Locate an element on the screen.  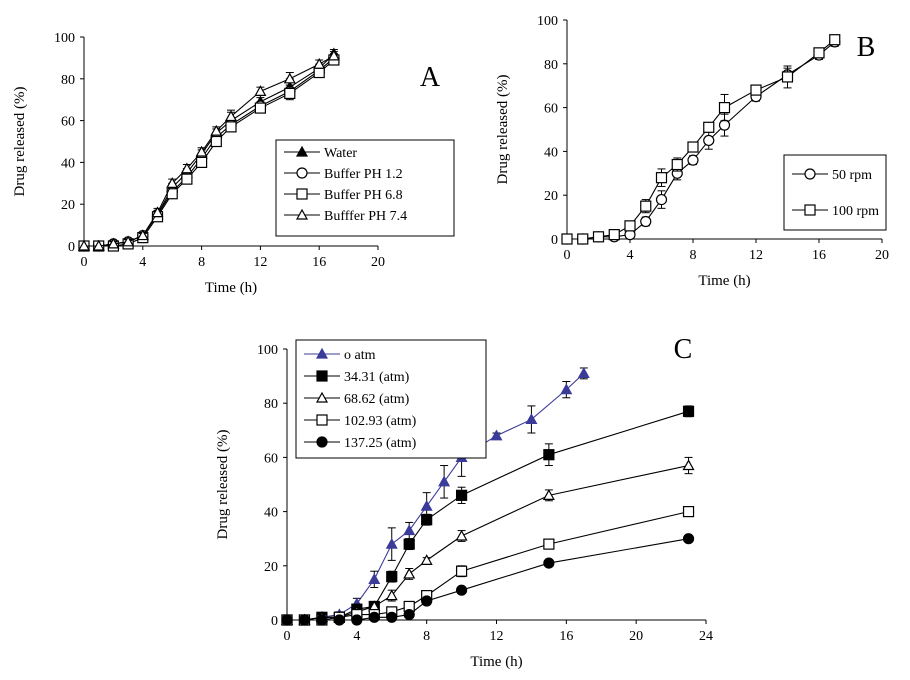
x-tick-label: 4 is located at coordinates (630, 255).